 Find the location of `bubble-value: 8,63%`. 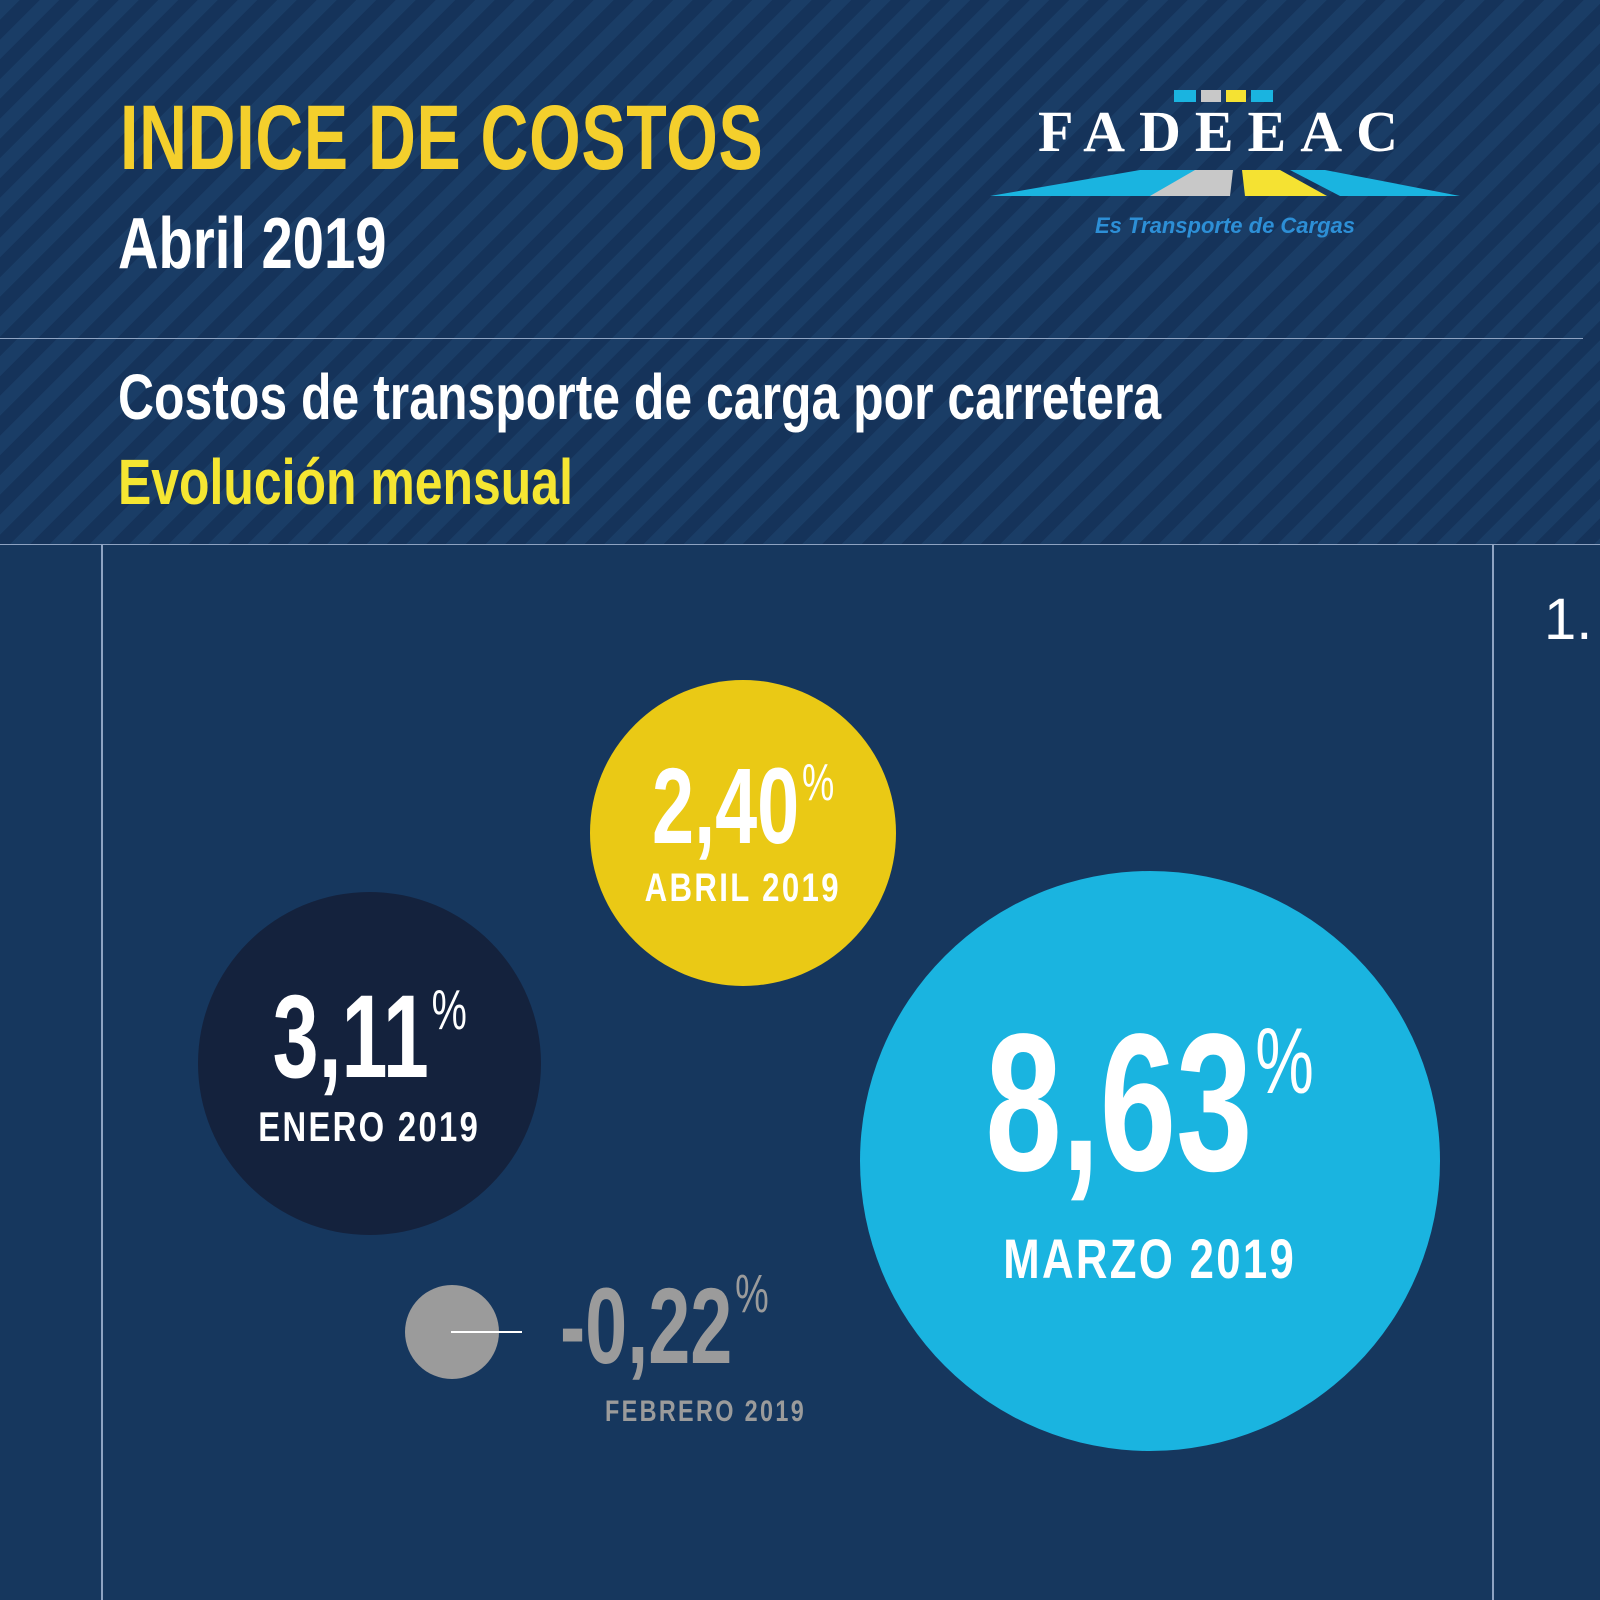

bubble-value: 8,63% is located at coordinates (1150, 1103).